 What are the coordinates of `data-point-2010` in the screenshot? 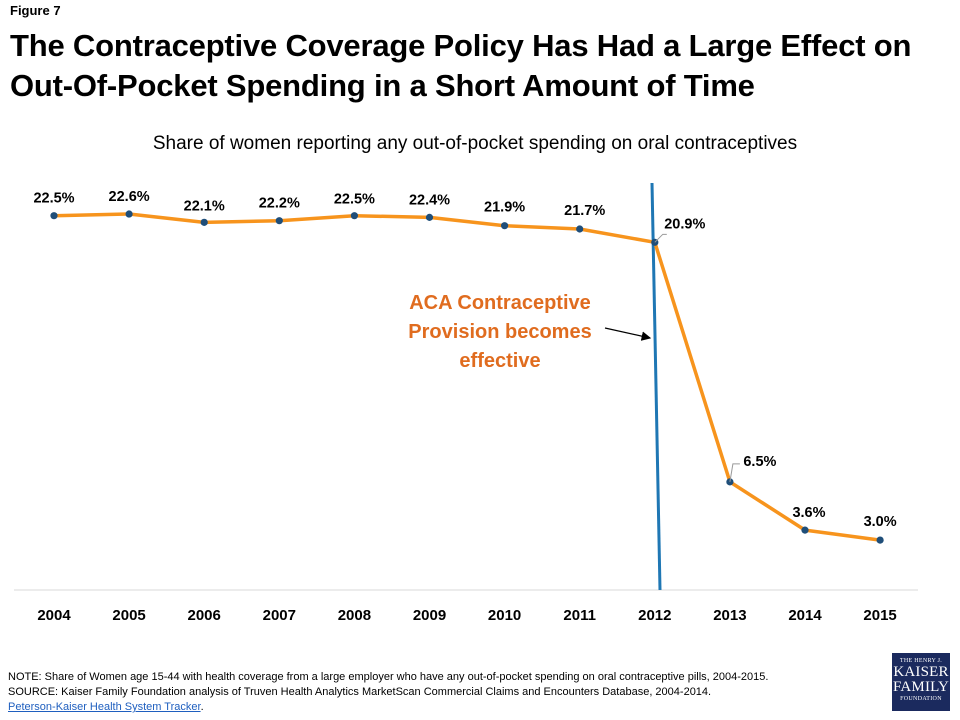 It's located at (505, 226).